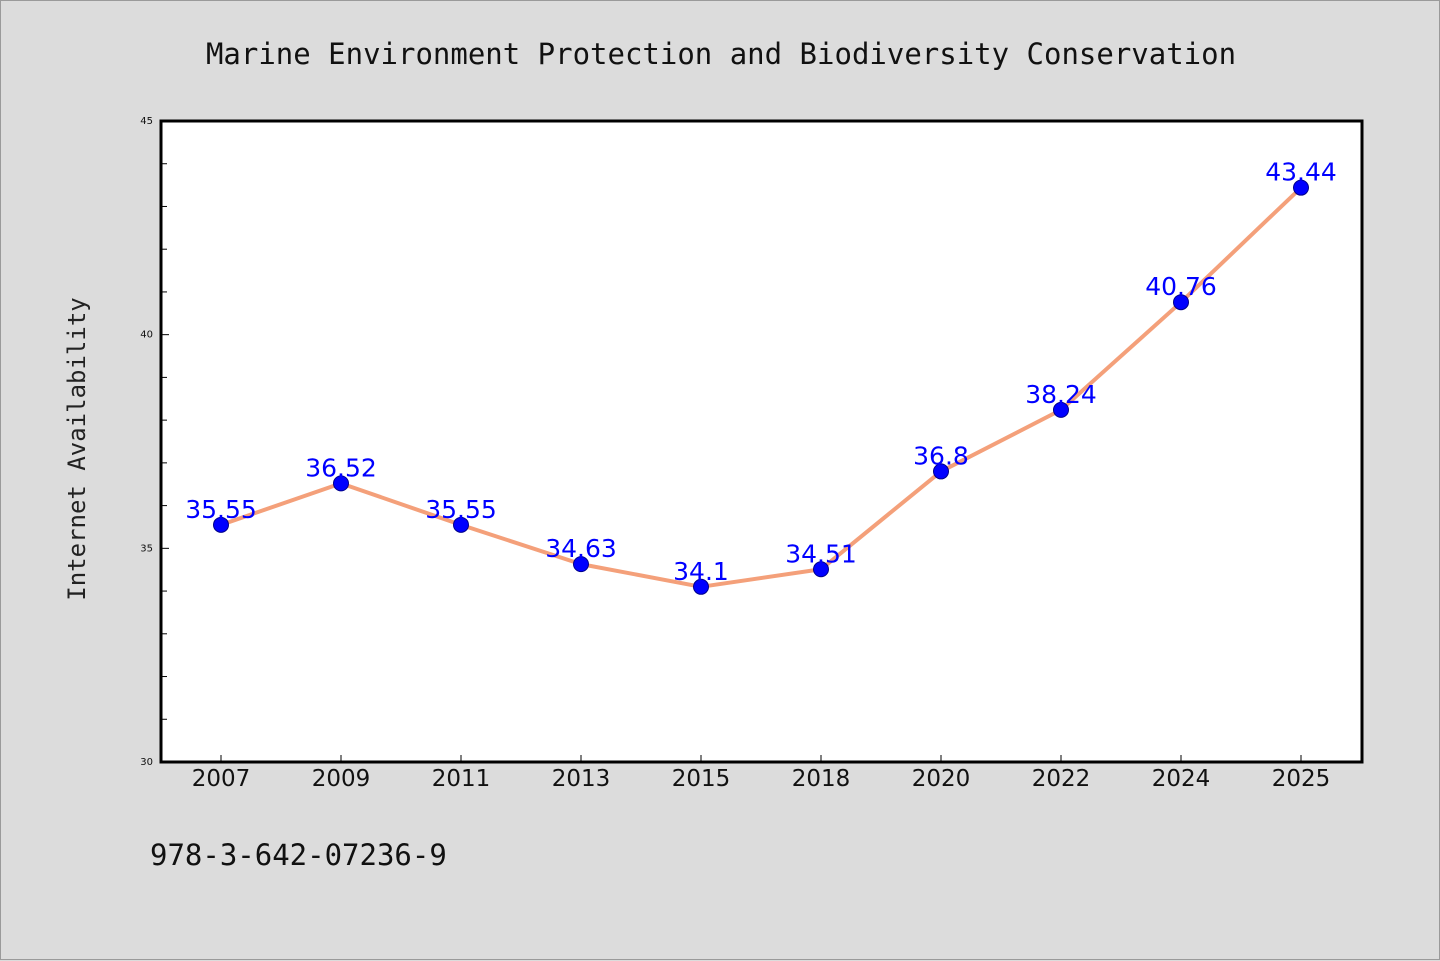  Describe the element at coordinates (1301, 172) in the screenshot. I see `data-label: 43.44` at that location.